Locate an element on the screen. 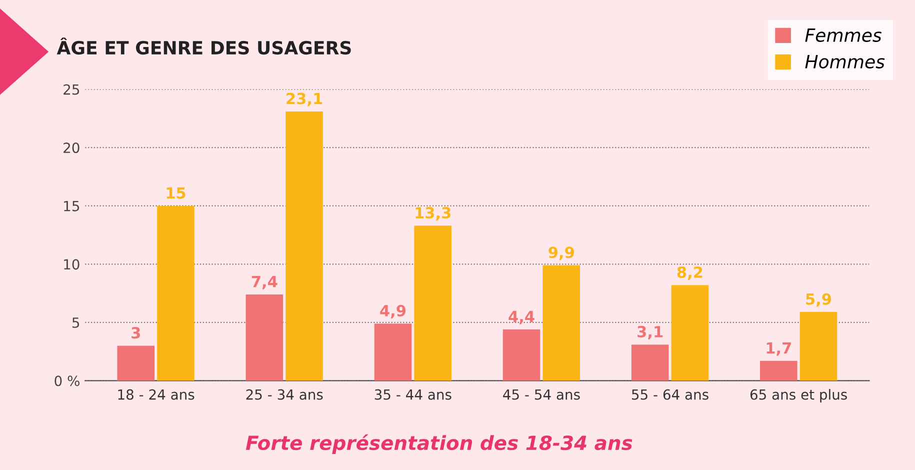  x-tick-label: 45 - 54 ans is located at coordinates (541, 394).